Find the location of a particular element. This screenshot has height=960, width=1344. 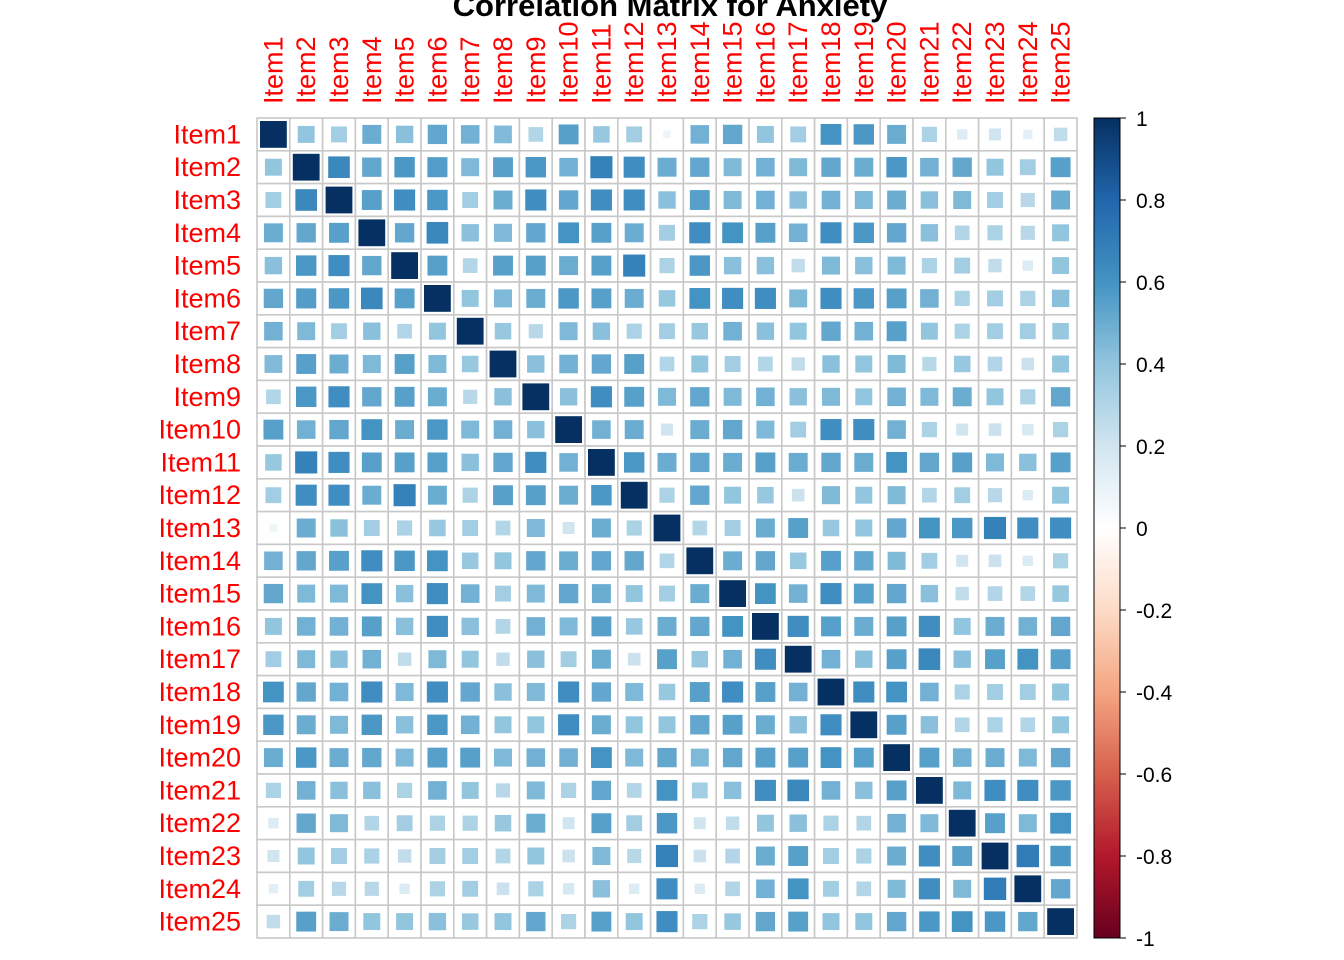

row-label: Item13 is located at coordinates (199, 528).